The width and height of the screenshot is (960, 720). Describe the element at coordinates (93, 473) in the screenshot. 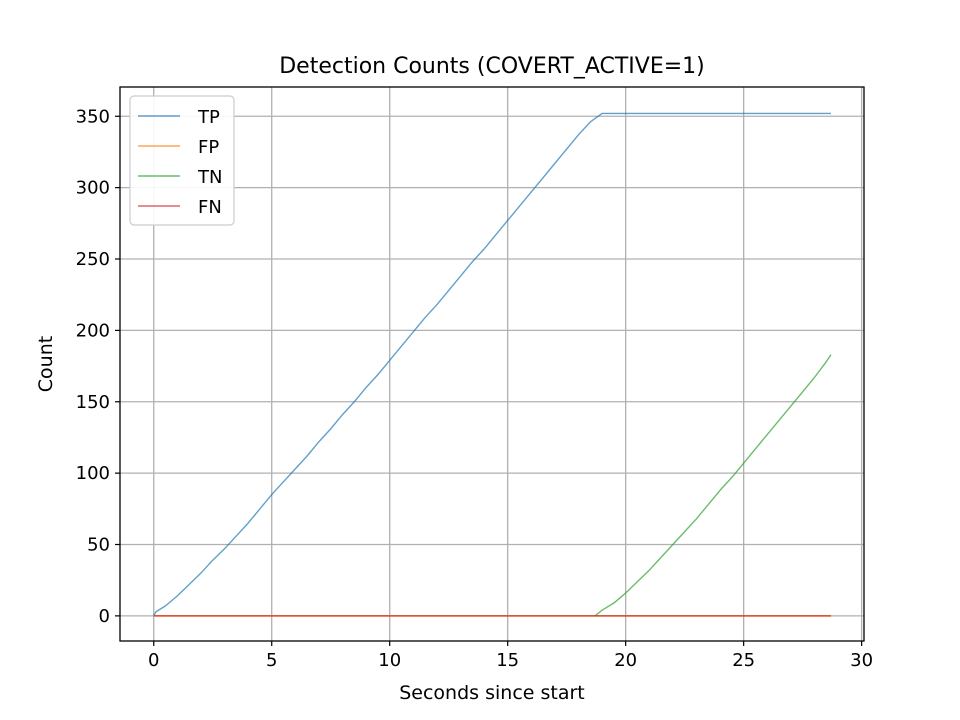

I see `y-tick-label: 100` at that location.